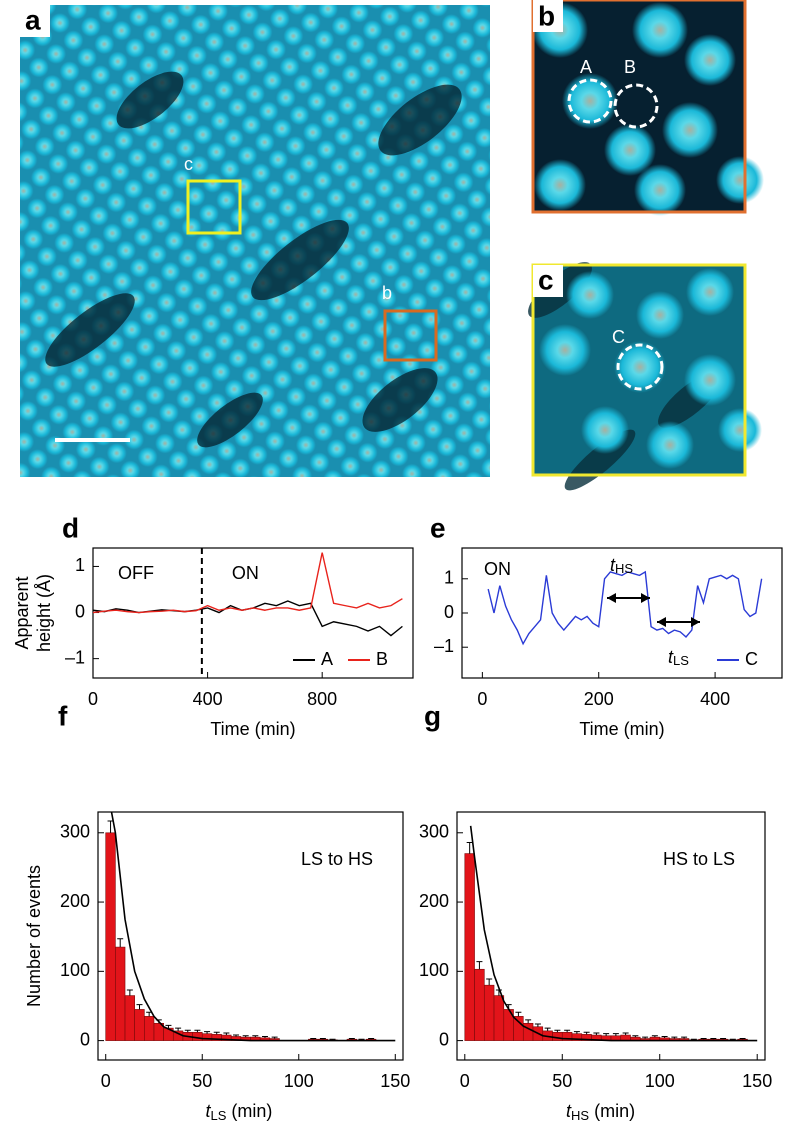 Image resolution: width=788 pixels, height=1130 pixels. I want to click on site-label: B, so click(630, 67).